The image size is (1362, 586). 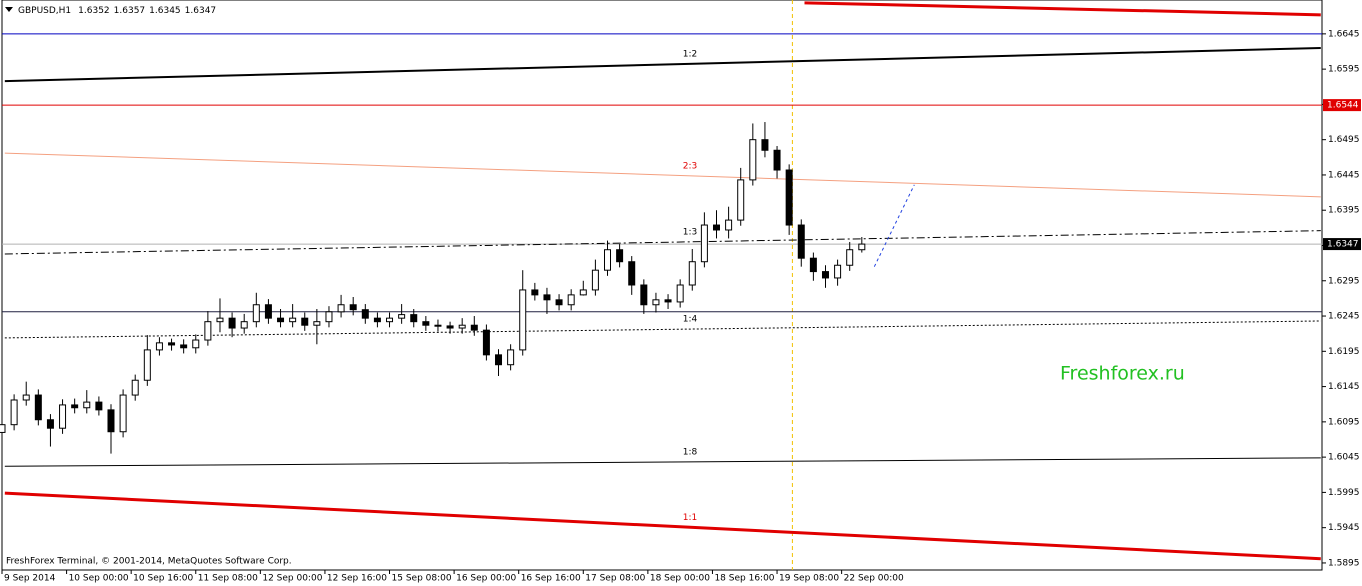 I want to click on x-tick-label: 10 Sep 16:00, so click(x=163, y=579).